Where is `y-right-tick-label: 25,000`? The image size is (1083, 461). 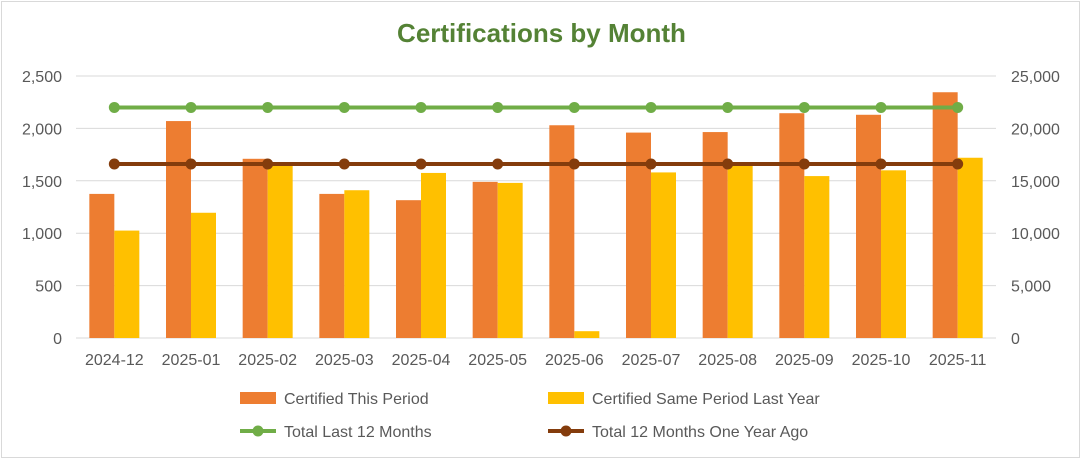
y-right-tick-label: 25,000 is located at coordinates (1035, 77).